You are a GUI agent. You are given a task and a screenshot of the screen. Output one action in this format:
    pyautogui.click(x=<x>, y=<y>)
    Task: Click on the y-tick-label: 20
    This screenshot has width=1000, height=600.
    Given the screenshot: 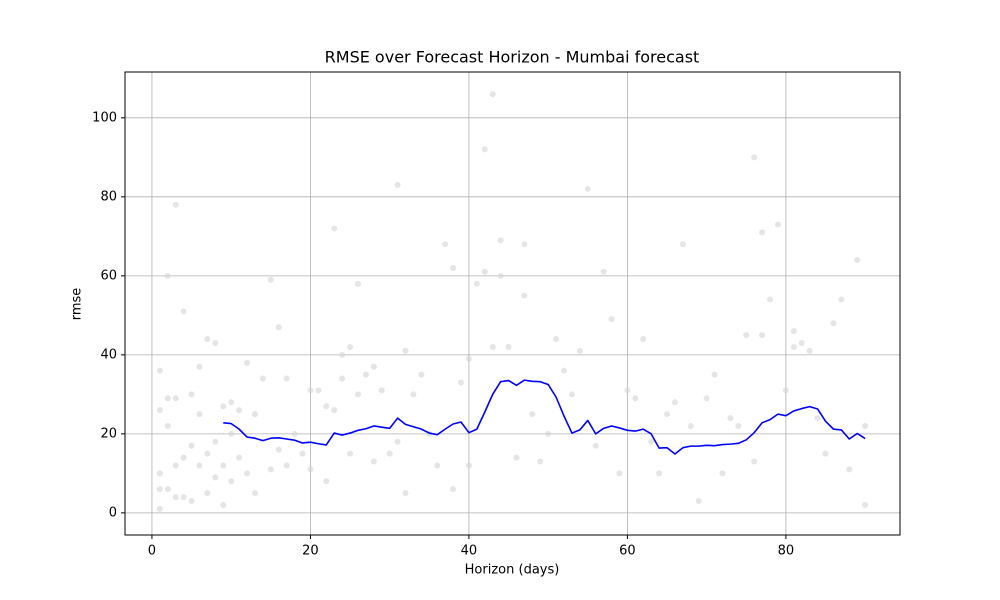 What is the action you would take?
    pyautogui.click(x=108, y=433)
    